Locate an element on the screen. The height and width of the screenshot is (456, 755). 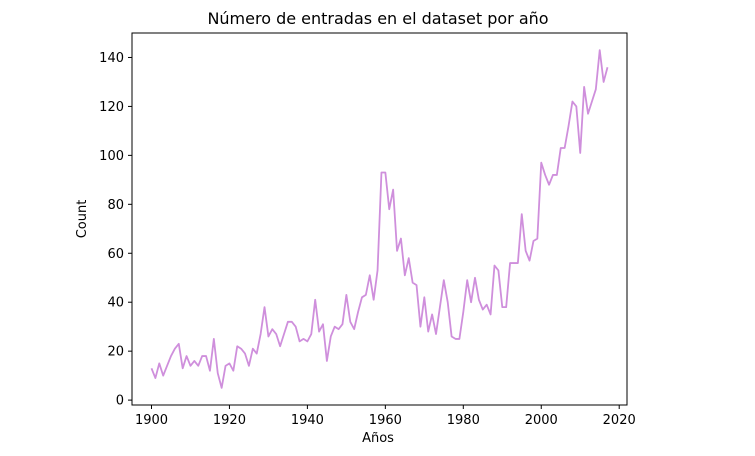
y-tick-label: 140 is located at coordinates (111, 58).